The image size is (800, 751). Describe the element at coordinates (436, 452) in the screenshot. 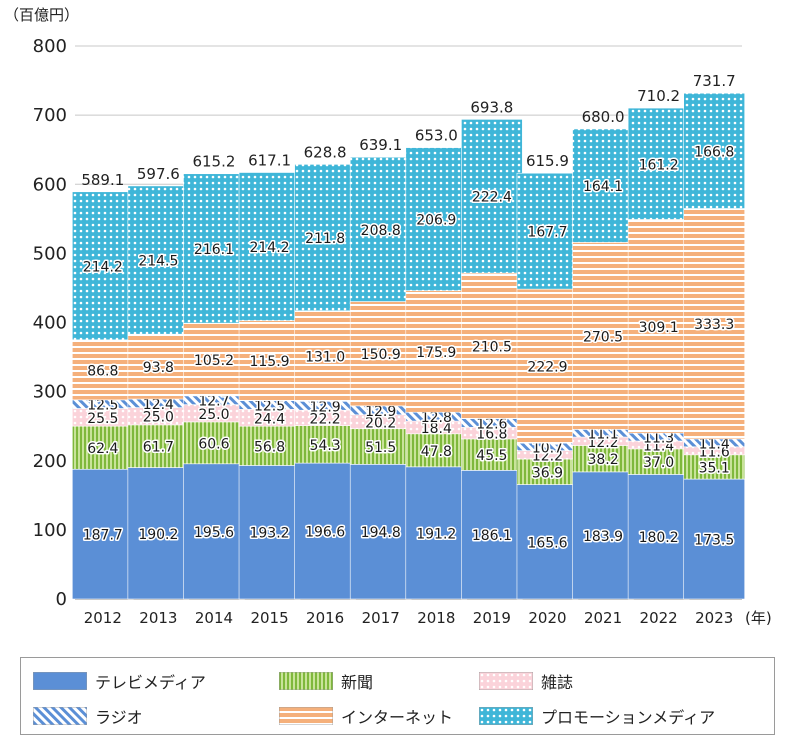

I see `data-label-newspaper: 47.8` at that location.